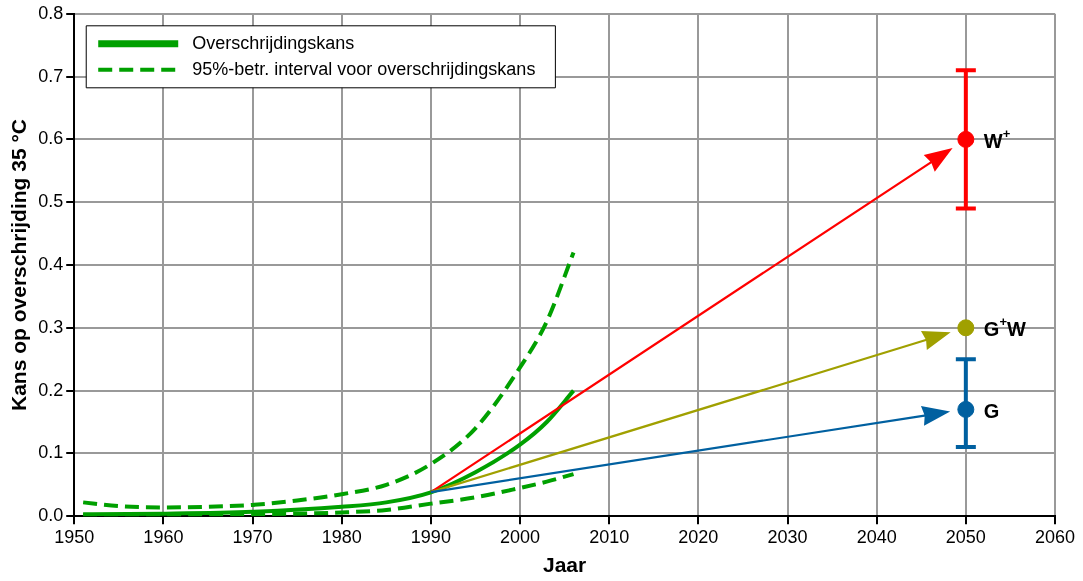 The width and height of the screenshot is (1083, 581). What do you see at coordinates (51, 12) in the screenshot?
I see `y-tick-label: 0.8` at bounding box center [51, 12].